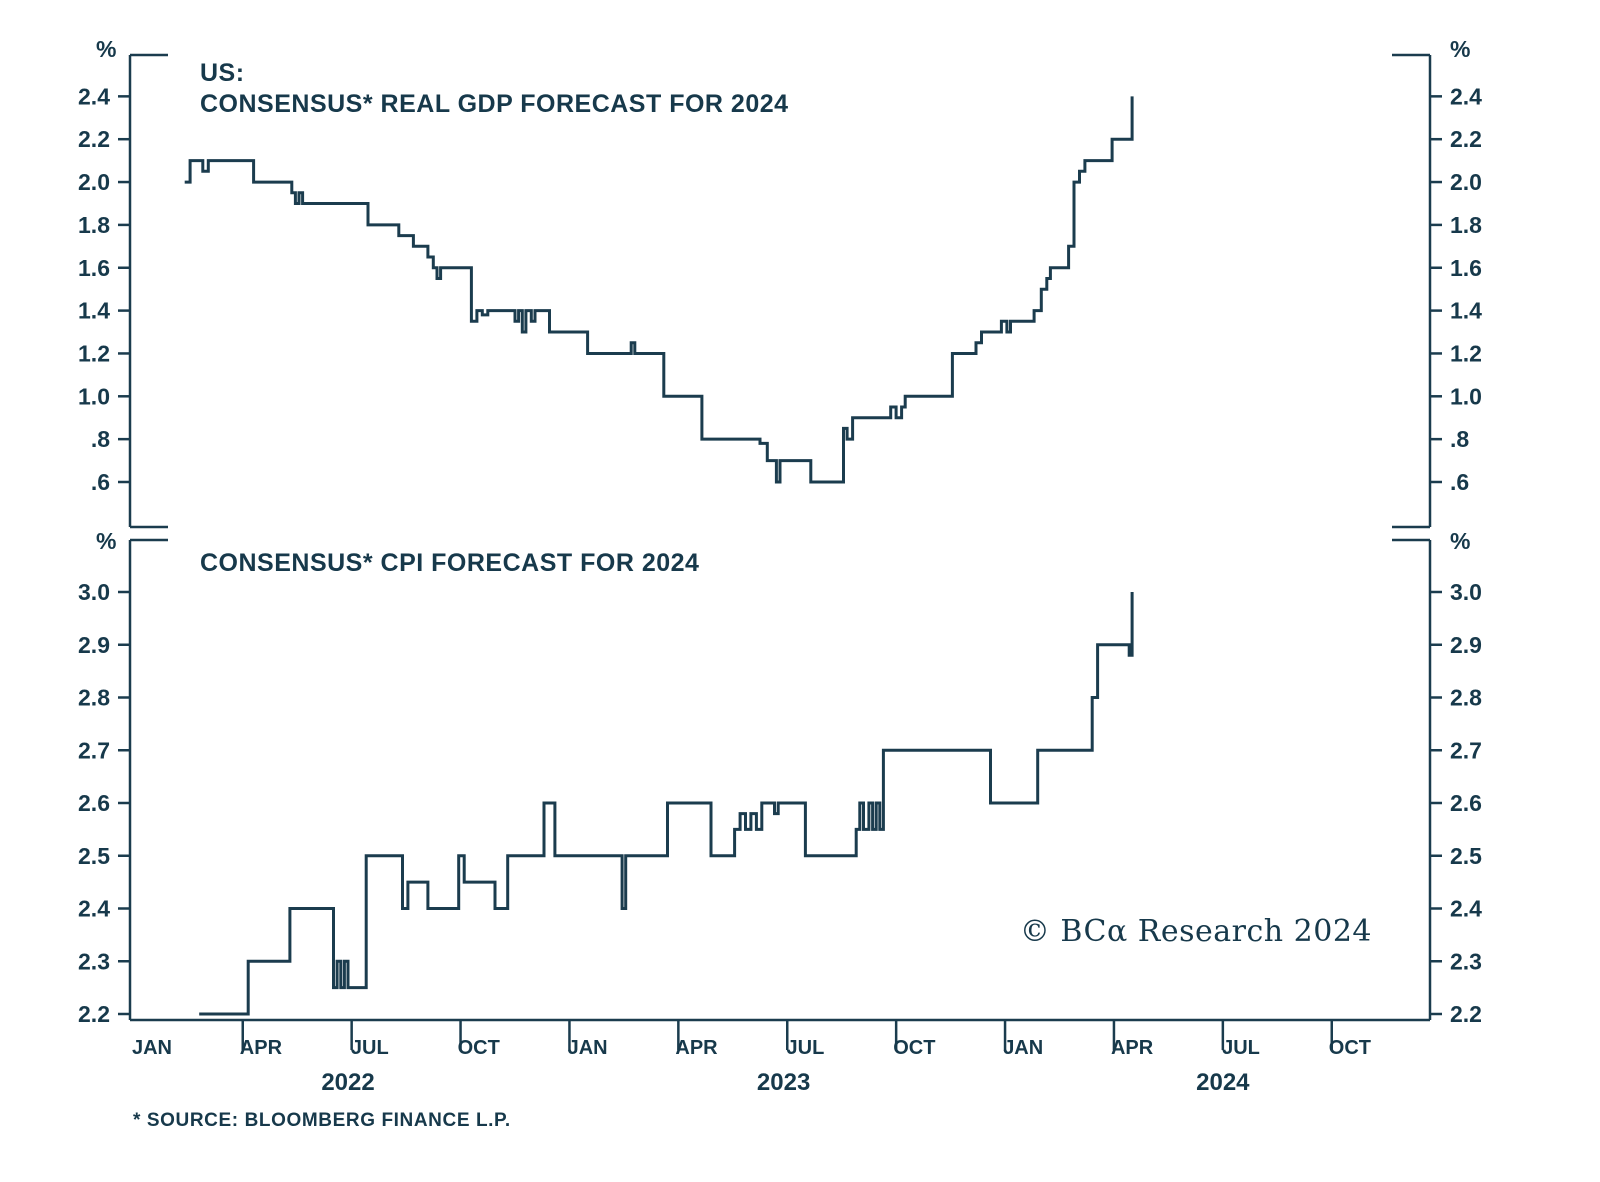  What do you see at coordinates (1460, 49) in the screenshot?
I see `percent-label-top-right: %` at bounding box center [1460, 49].